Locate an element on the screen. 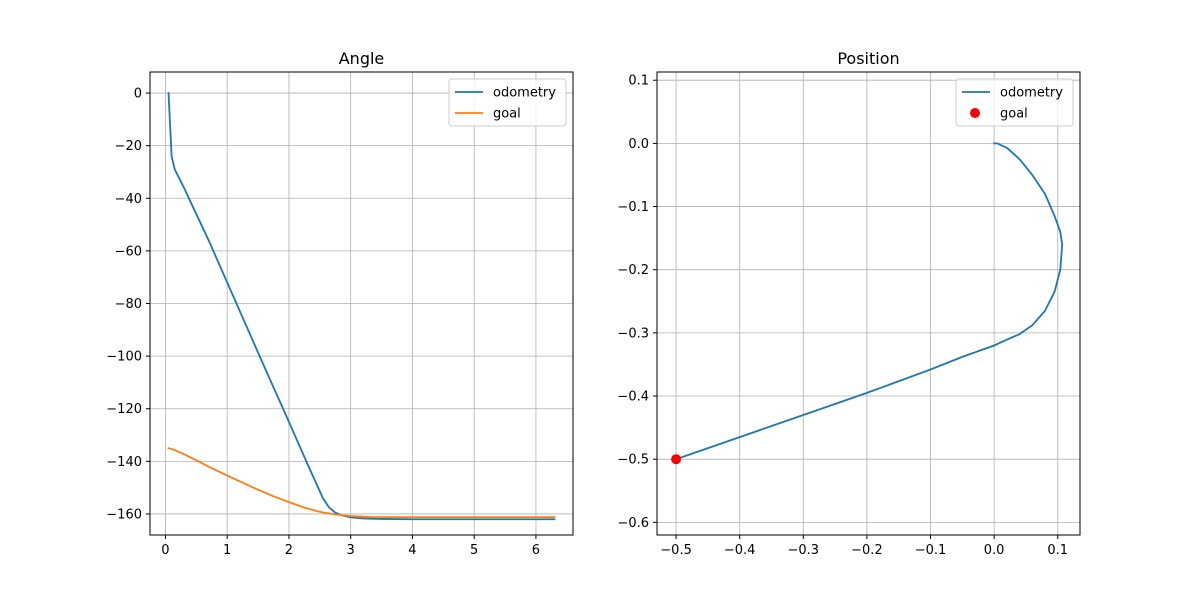 The width and height of the screenshot is (1200, 600). y-tick-label: −0.4 is located at coordinates (633, 397).